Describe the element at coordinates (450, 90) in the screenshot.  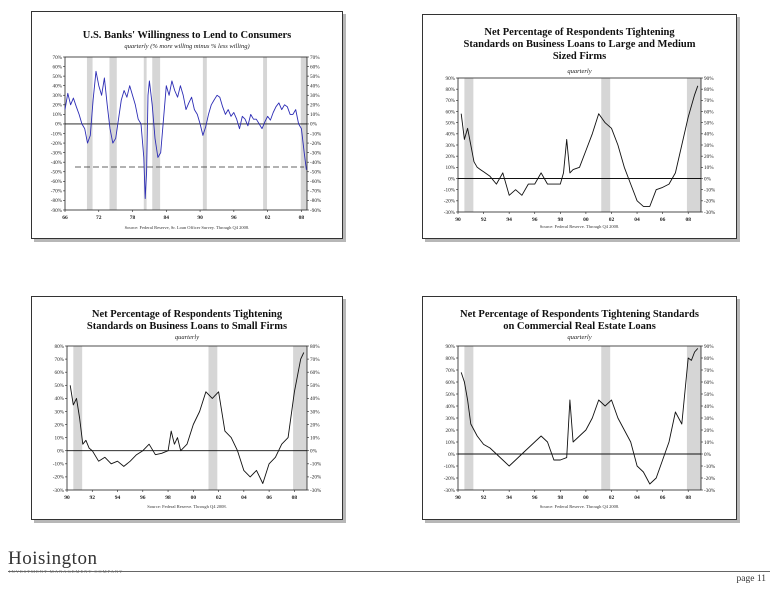
I see `y-tick-label-left: 80%` at that location.